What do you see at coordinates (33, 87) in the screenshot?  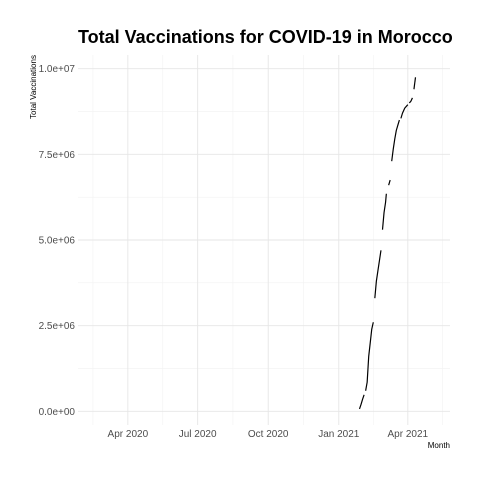 I see `y-axis-title: Total Vaccinations` at bounding box center [33, 87].